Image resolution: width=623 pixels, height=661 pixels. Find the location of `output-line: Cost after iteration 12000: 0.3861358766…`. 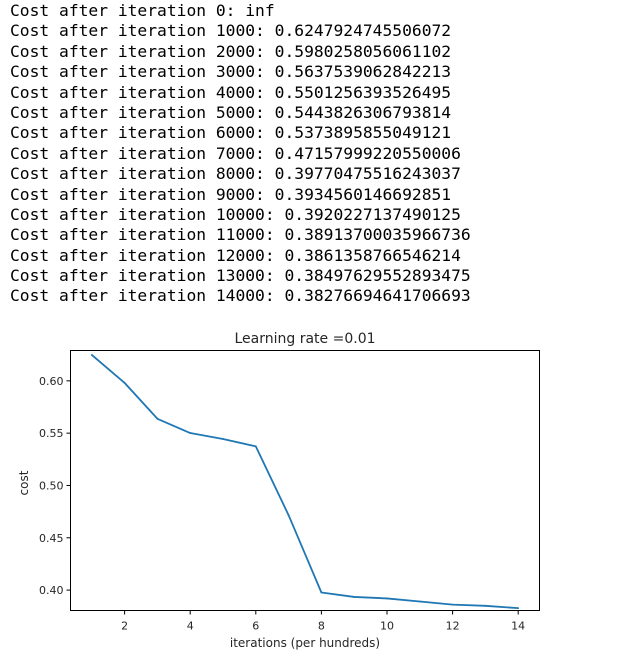

output-line: Cost after iteration 12000: 0.3861358766… is located at coordinates (235, 255).